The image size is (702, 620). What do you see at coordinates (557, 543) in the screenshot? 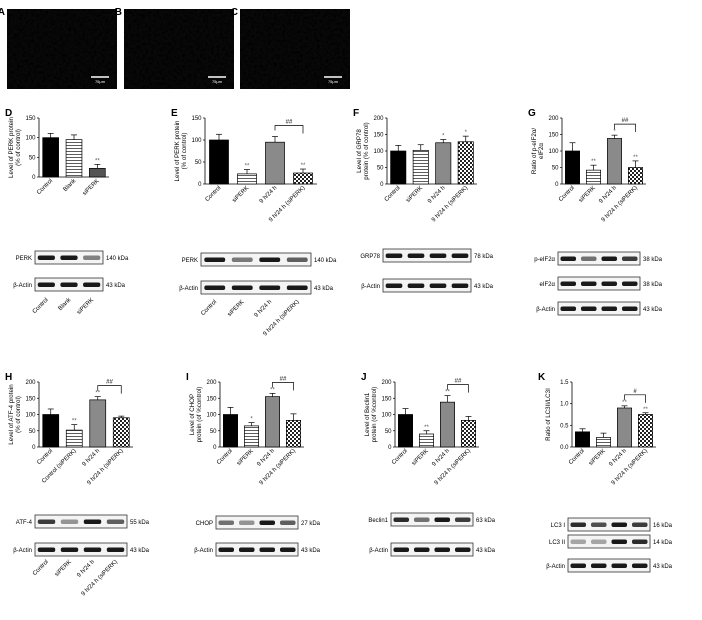
I see `blot-protein-label: LC3 II` at bounding box center [557, 543].